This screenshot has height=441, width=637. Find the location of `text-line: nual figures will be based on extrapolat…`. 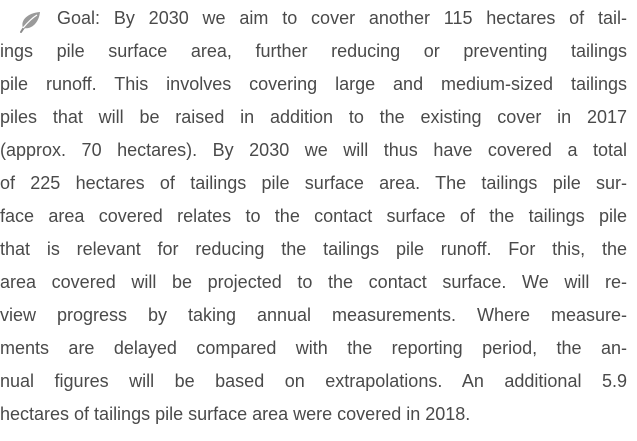

text-line: nual figures will be based on extrapolat… is located at coordinates (313, 381).